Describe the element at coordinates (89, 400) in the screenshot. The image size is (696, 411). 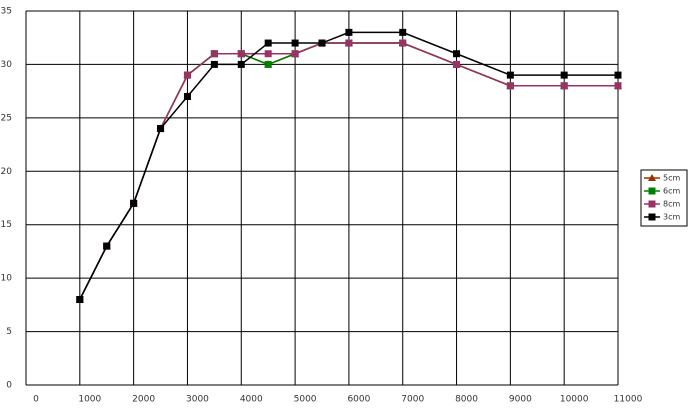
I see `x-tick-label: 1000` at that location.